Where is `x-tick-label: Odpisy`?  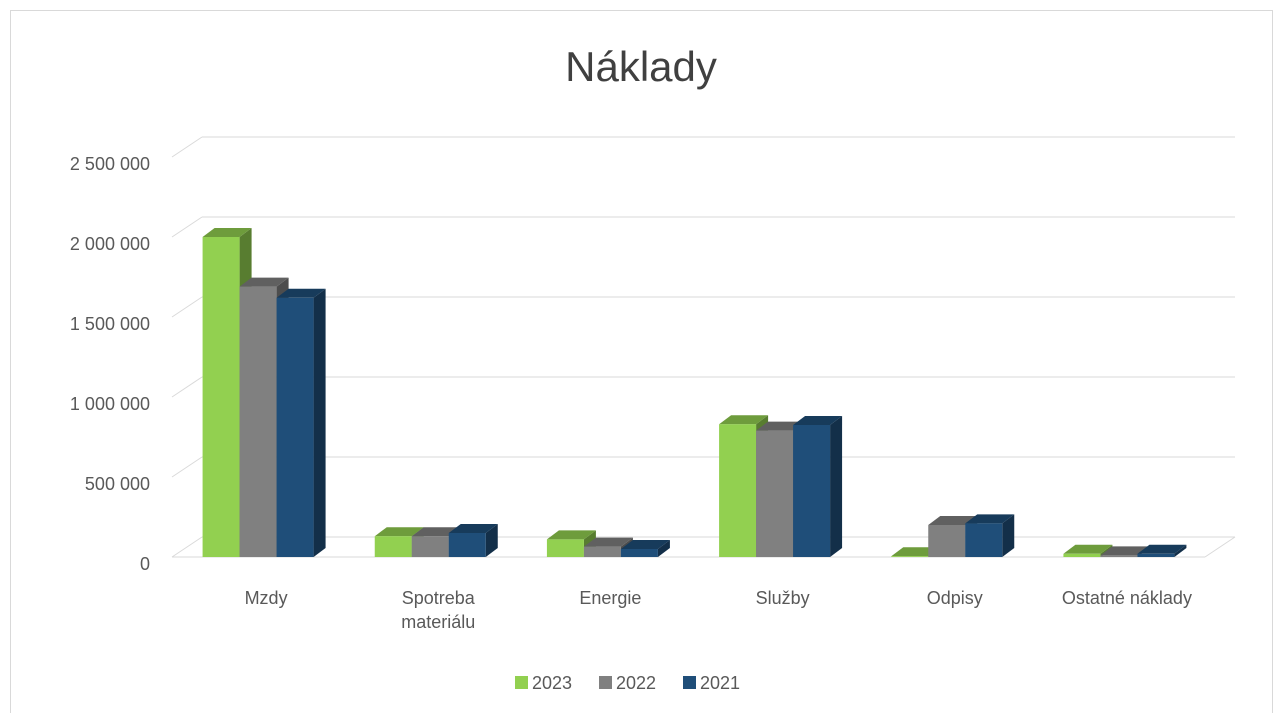
x-tick-label: Odpisy is located at coordinates (954, 598).